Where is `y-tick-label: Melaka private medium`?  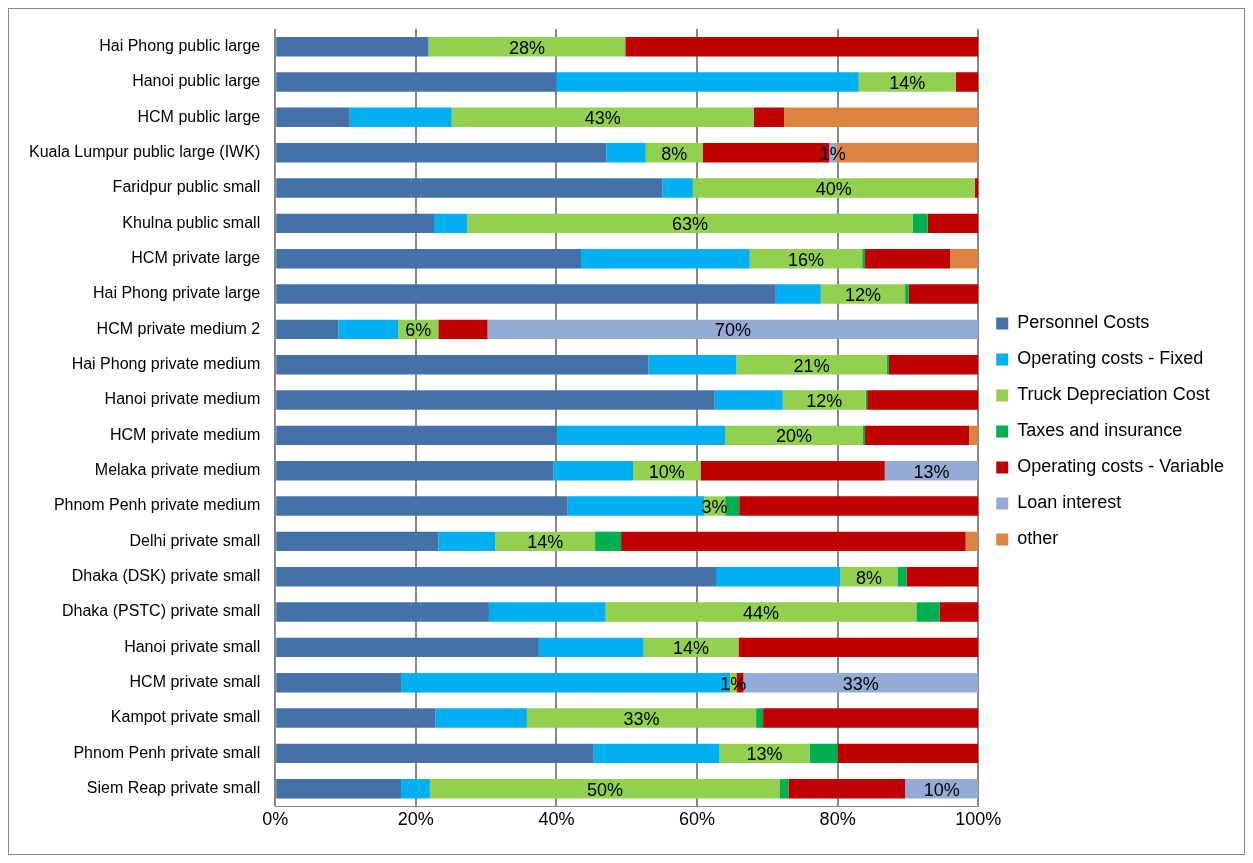 y-tick-label: Melaka private medium is located at coordinates (177, 470).